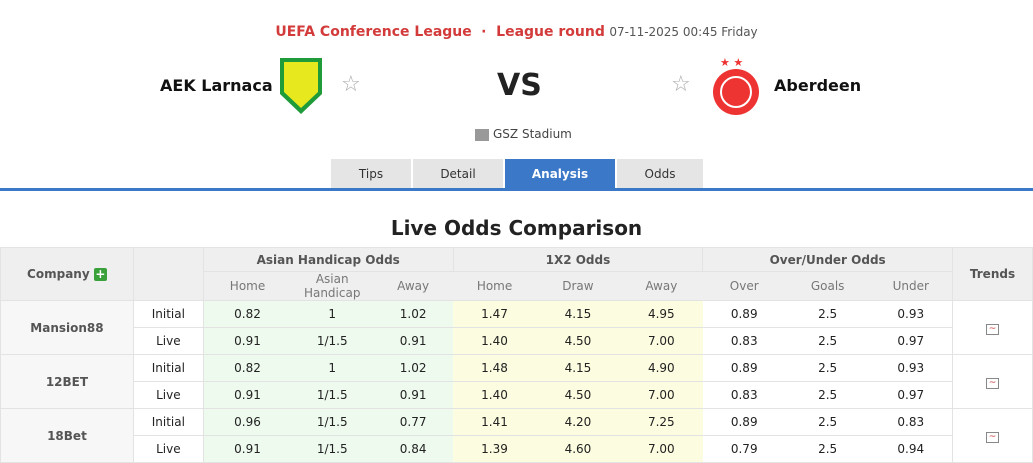  I want to click on tab-underline, so click(516, 189).